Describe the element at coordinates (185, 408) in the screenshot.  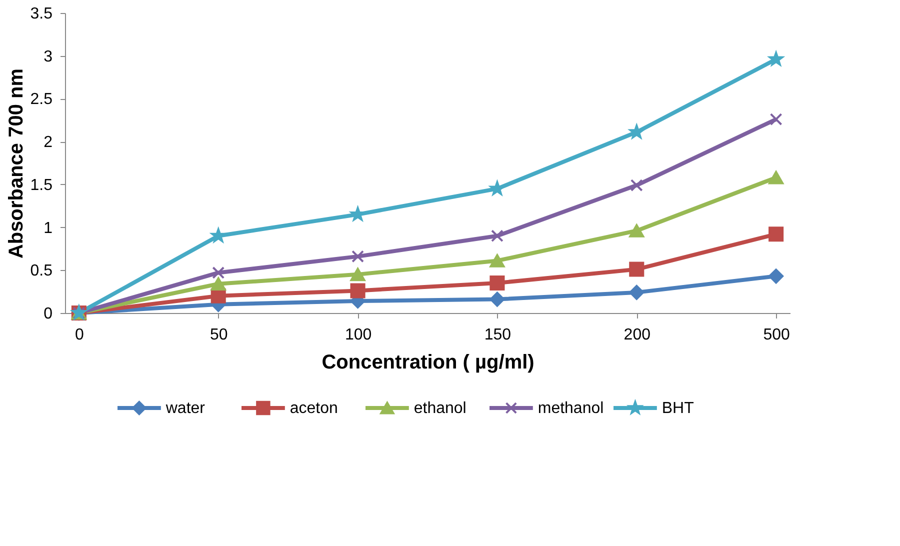
I see `legend-label: water` at that location.